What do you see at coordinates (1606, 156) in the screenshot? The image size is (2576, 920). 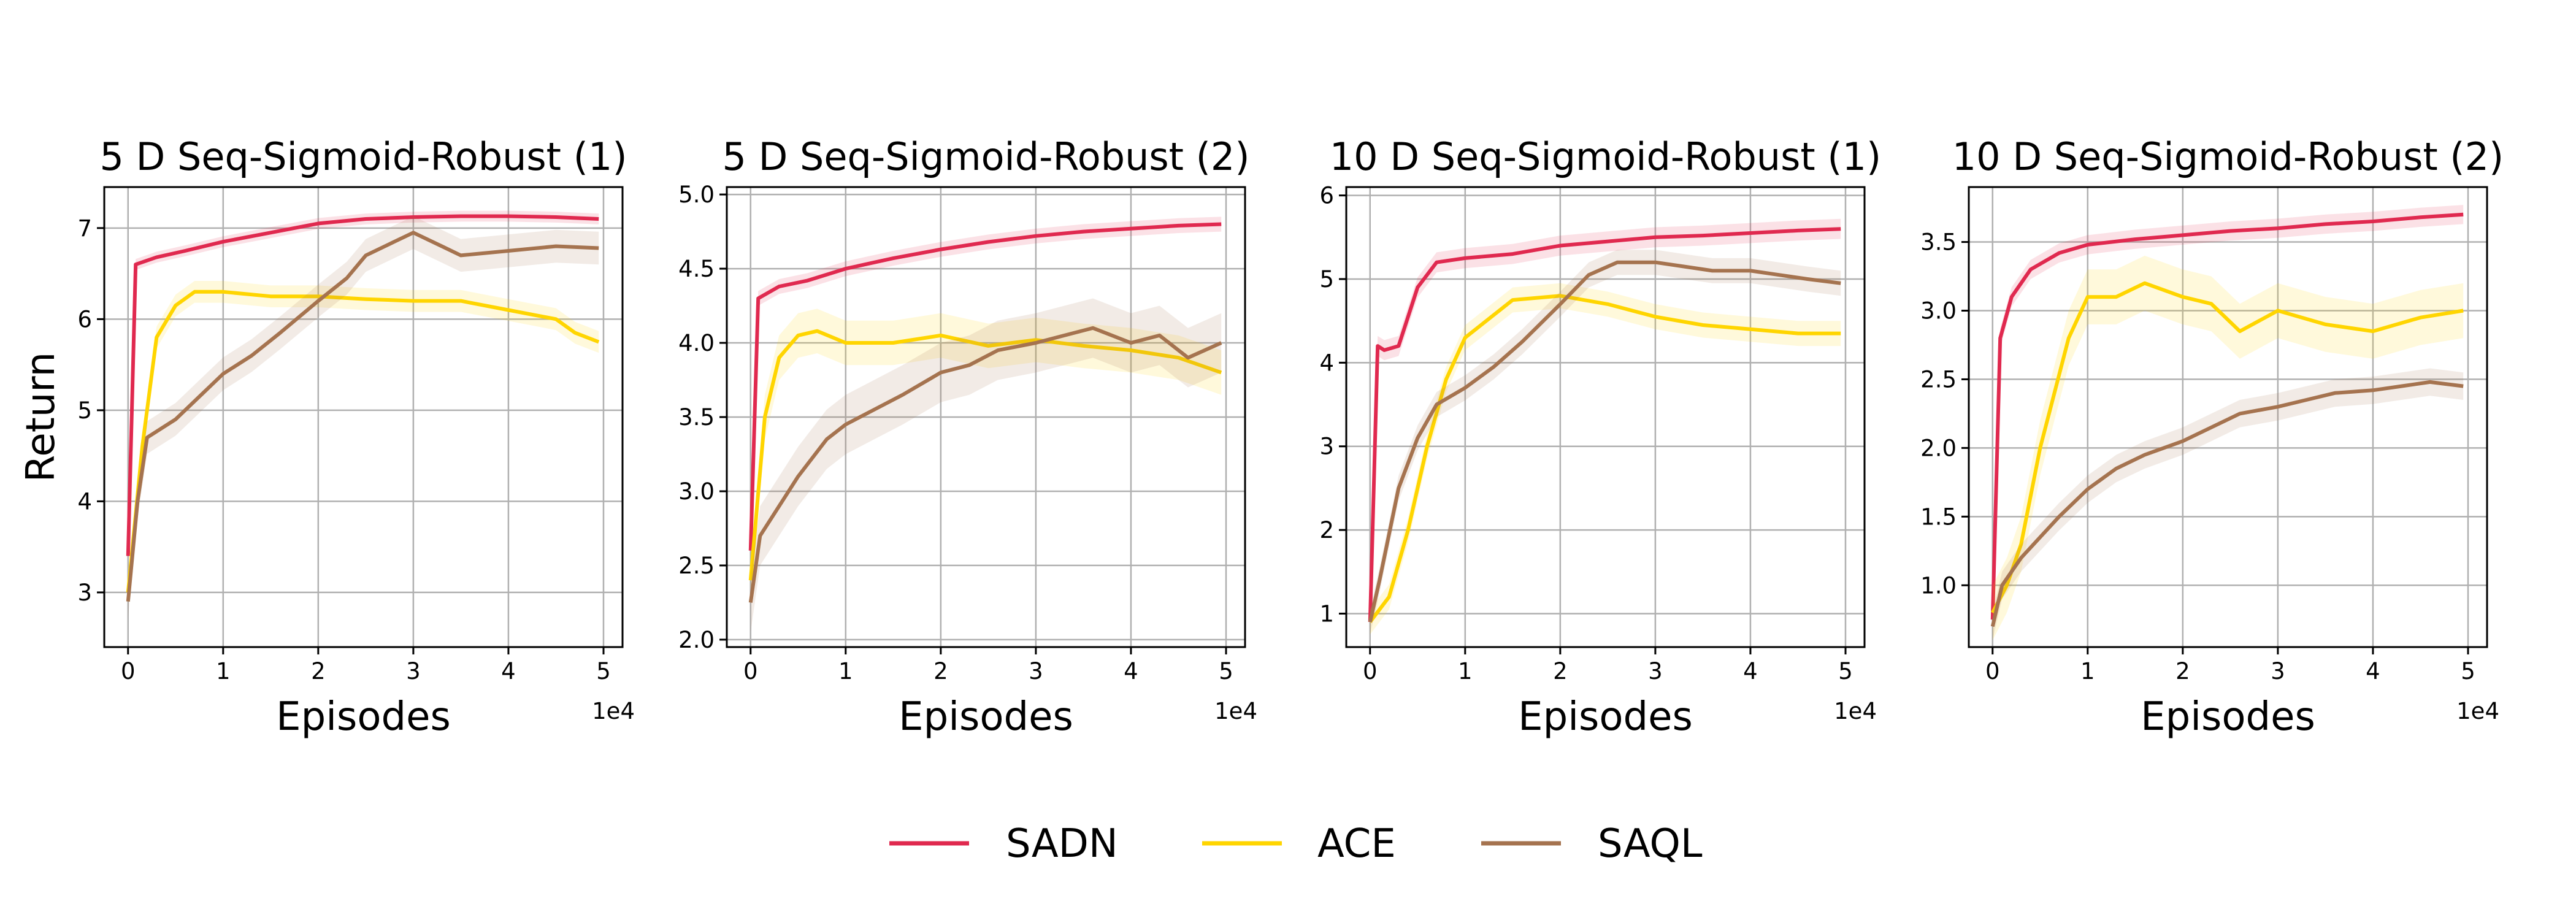 I see `chart-title: 10 D Seq-Sigmoid-Robust (1)` at bounding box center [1606, 156].